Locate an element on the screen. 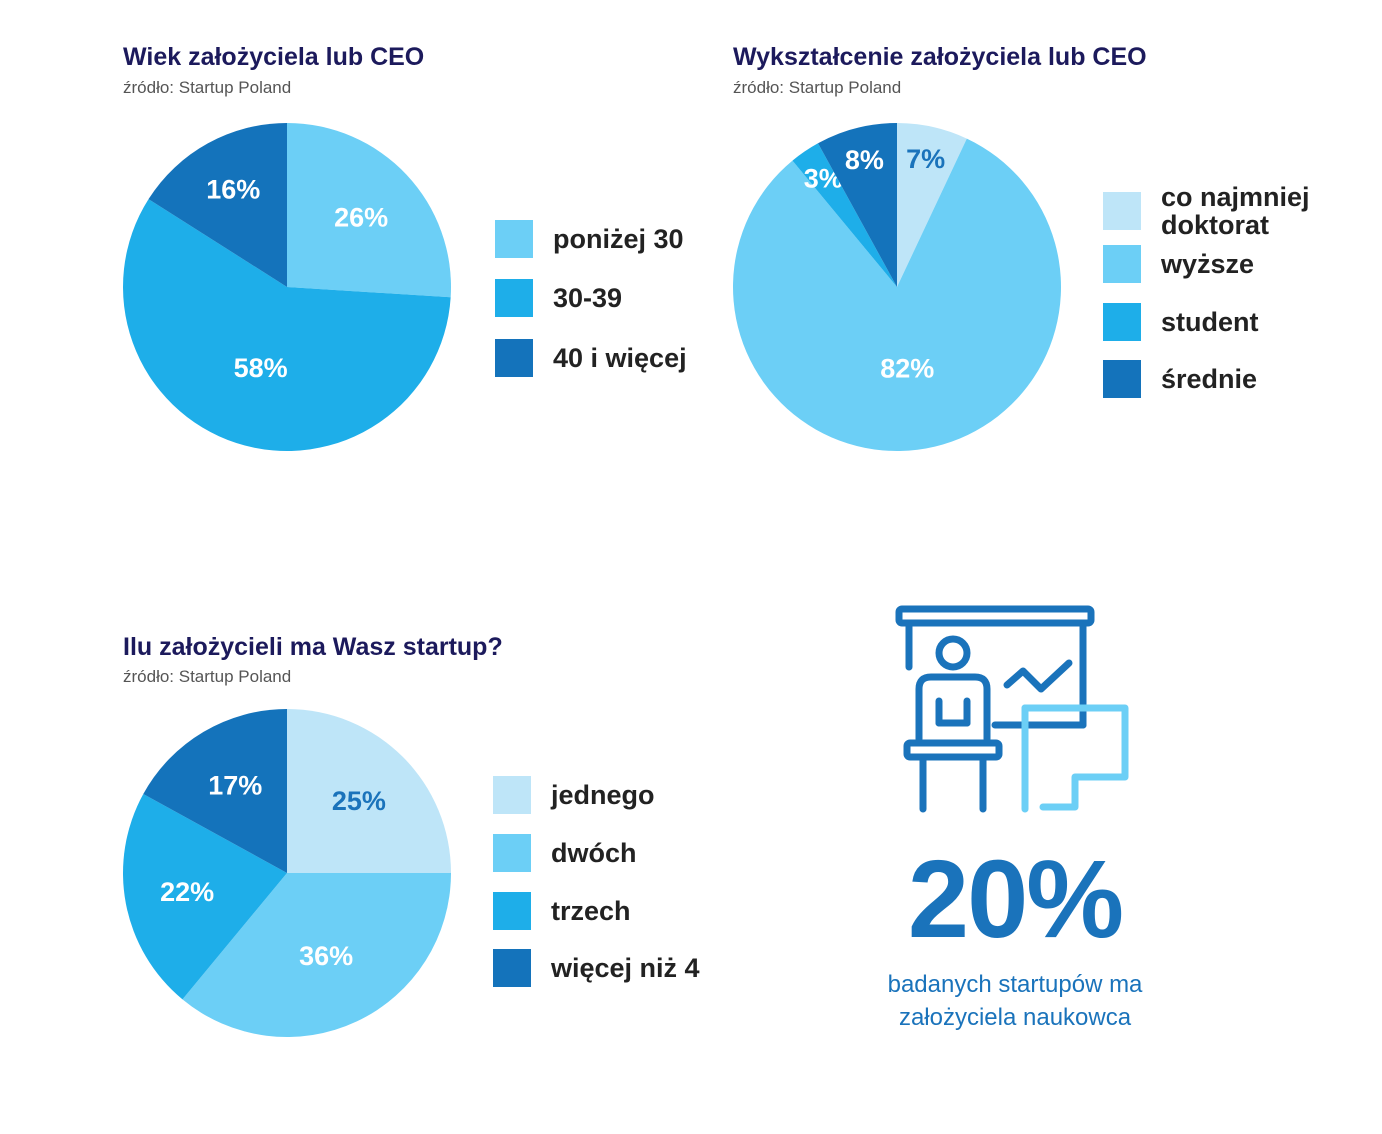  education-slice-student is located at coordinates (844, 215).